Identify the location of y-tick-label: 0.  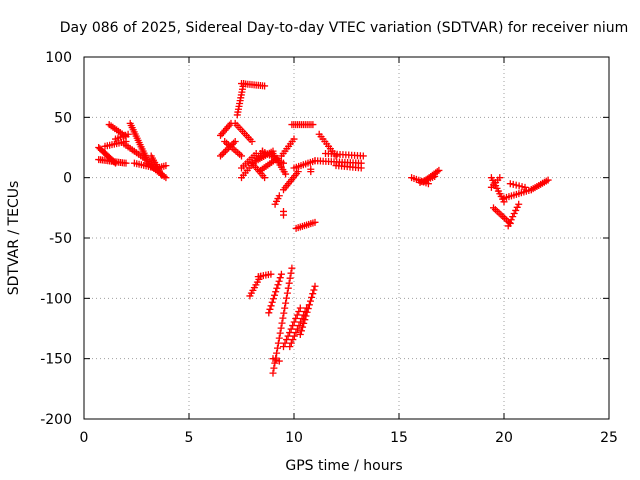
(67, 179).